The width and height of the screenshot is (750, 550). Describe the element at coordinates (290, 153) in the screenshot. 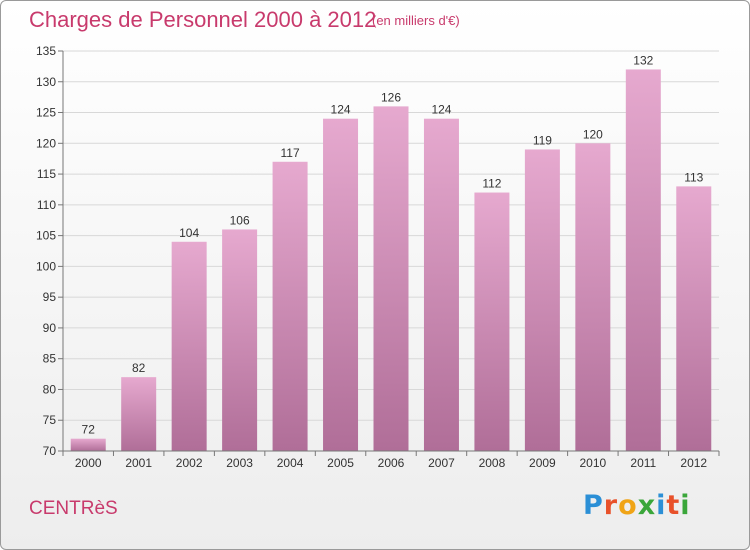

I see `value-label-2004: 117` at that location.